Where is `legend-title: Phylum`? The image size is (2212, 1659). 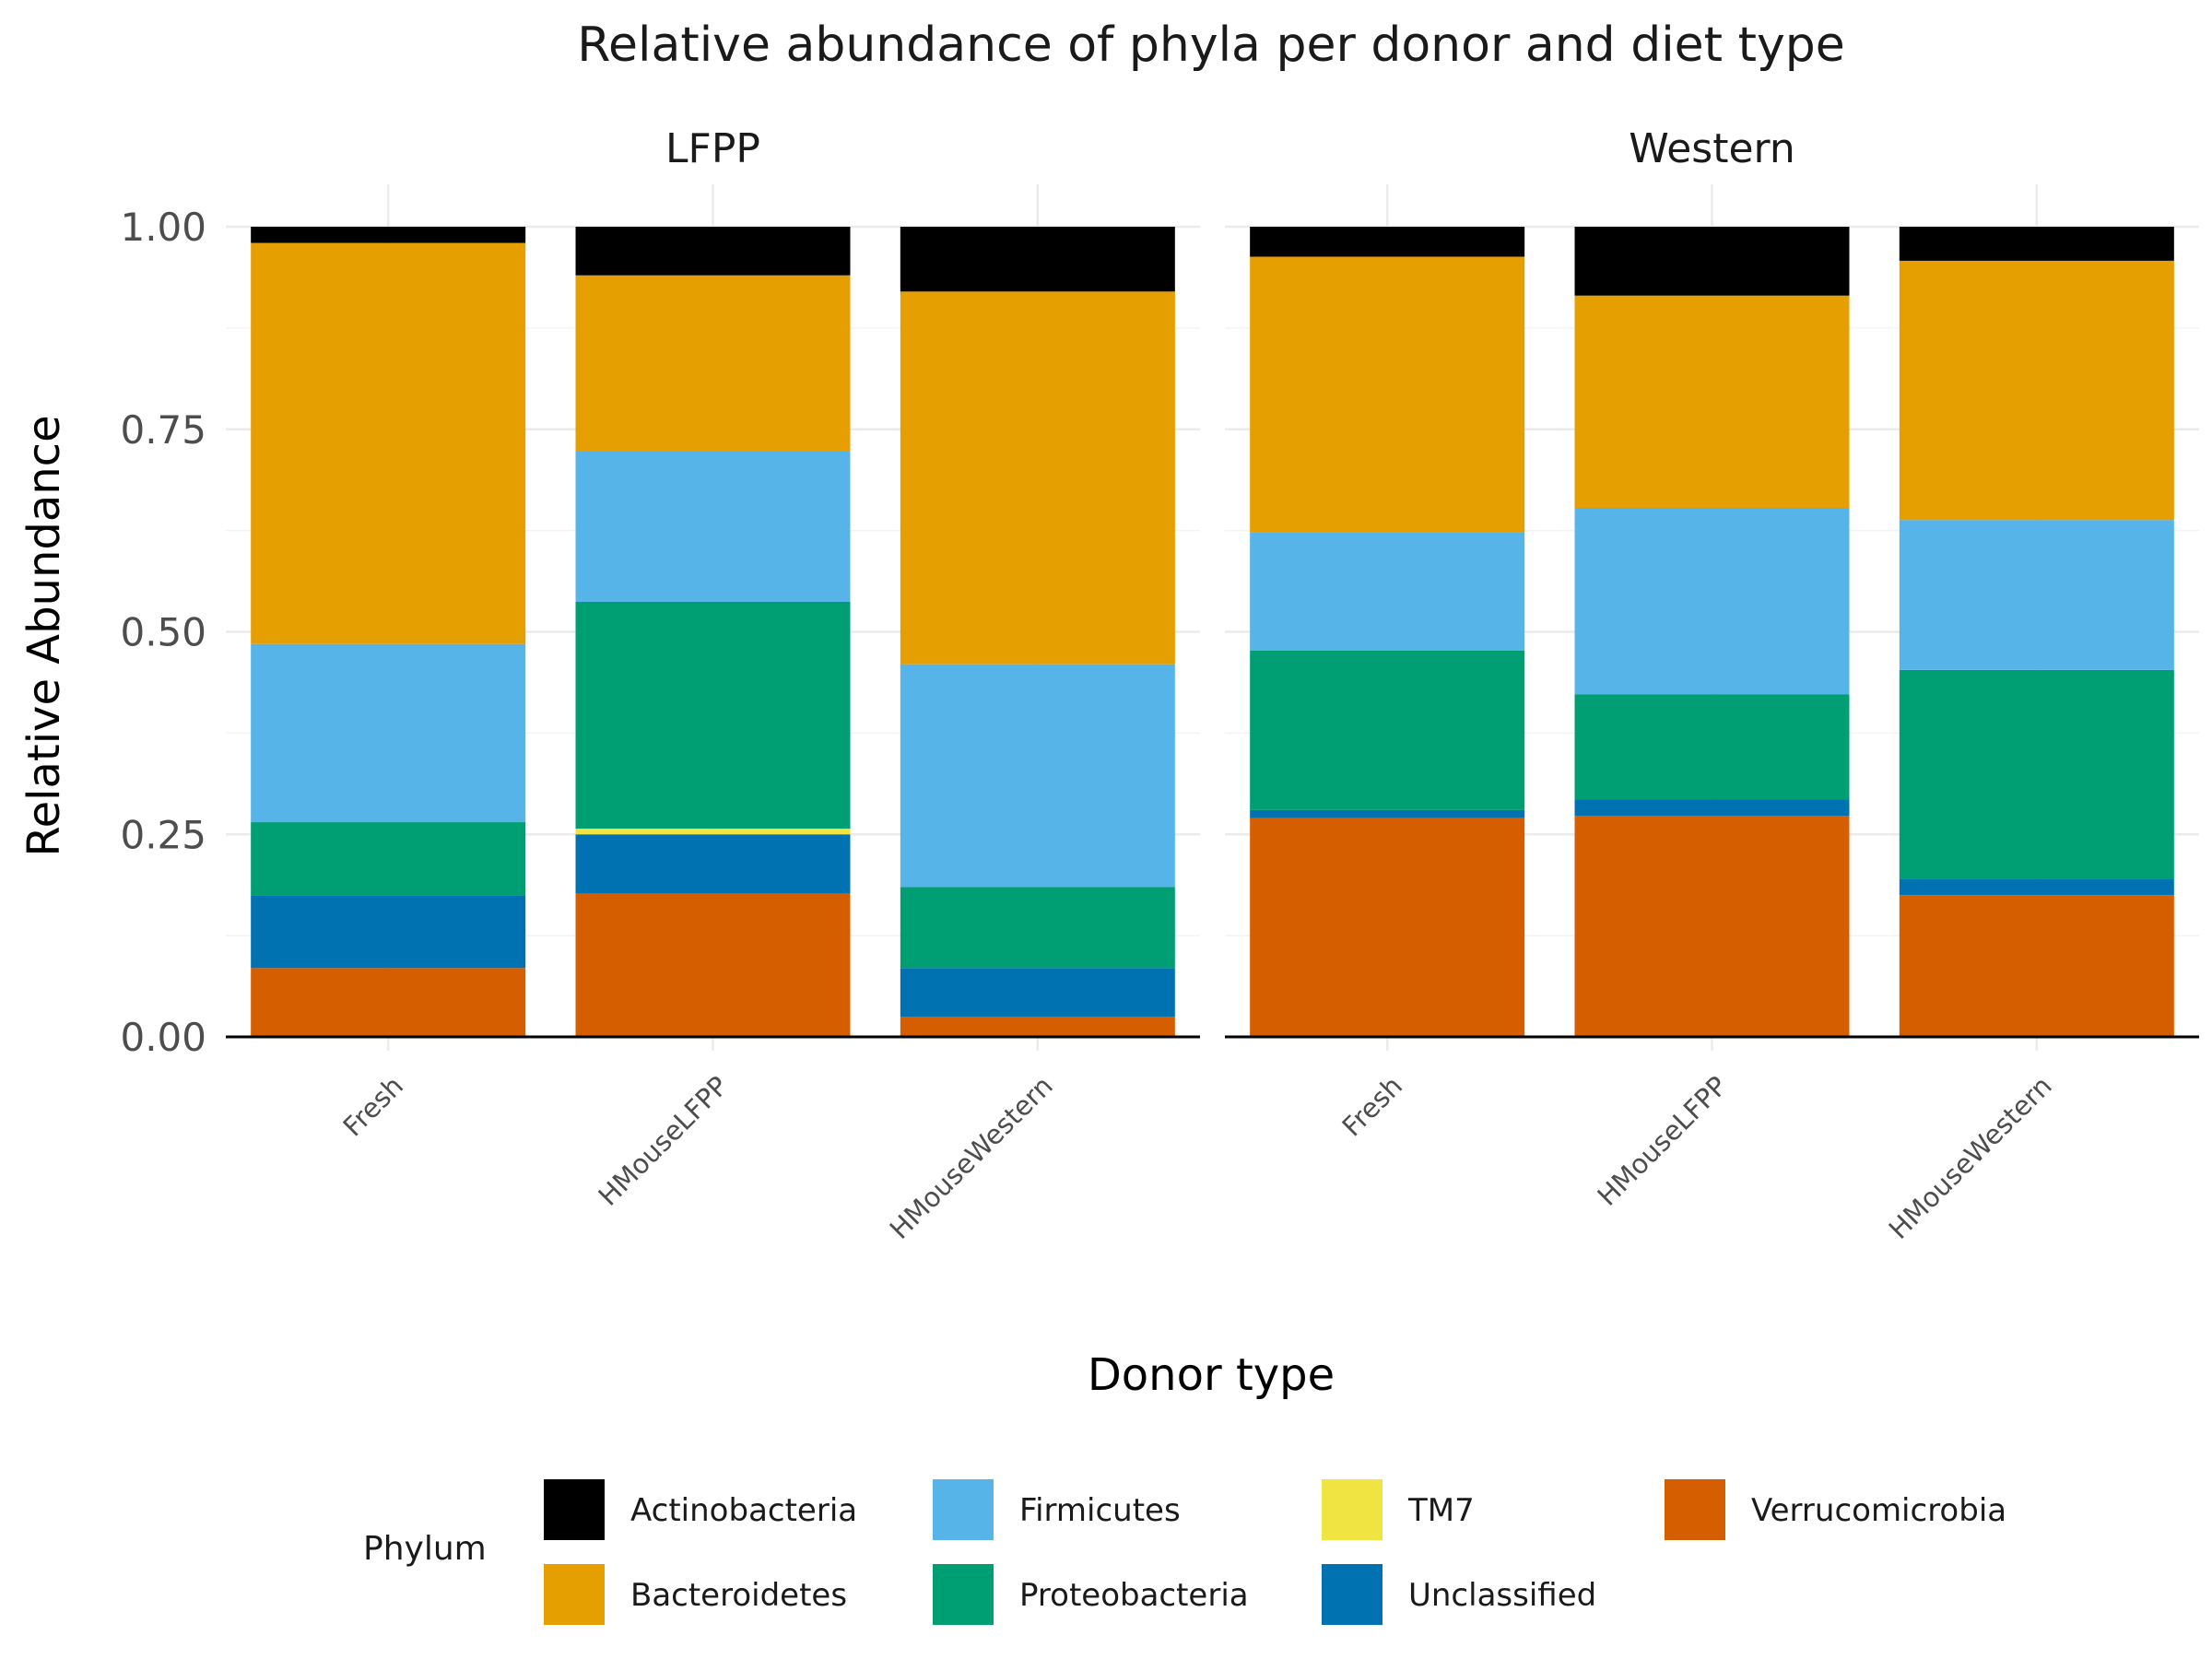 legend-title: Phylum is located at coordinates (425, 1549).